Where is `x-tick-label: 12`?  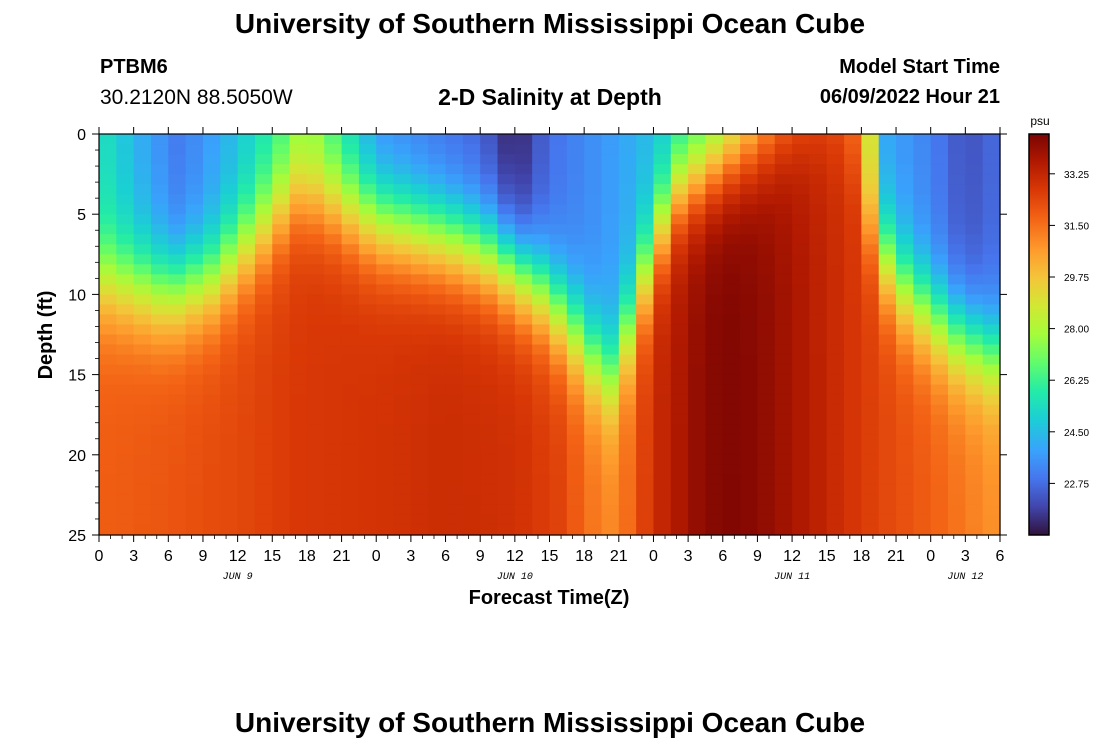
x-tick-label: 12 is located at coordinates (515, 556).